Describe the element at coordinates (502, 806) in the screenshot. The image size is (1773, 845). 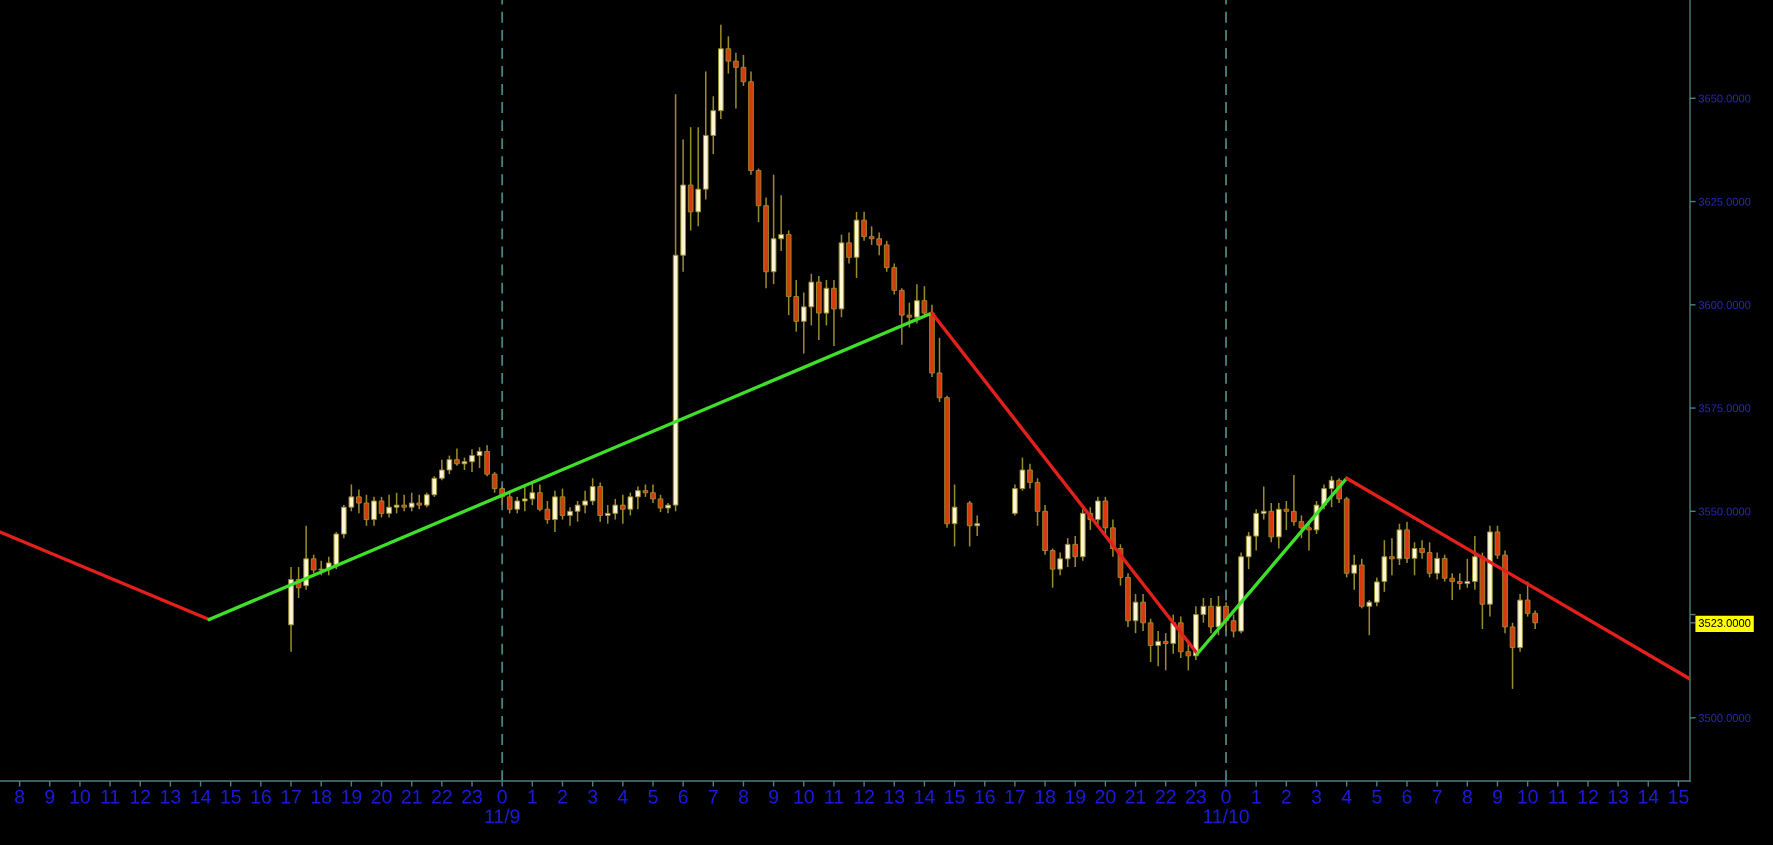
I see `x-tick-label: 0 11/9` at that location.